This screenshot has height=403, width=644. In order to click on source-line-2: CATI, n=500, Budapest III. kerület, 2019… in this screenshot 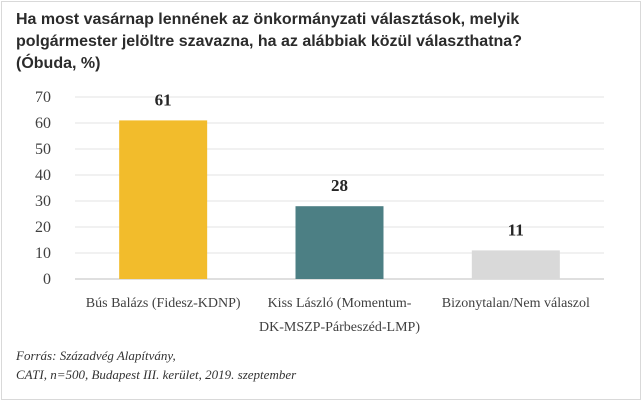, I will do `click(156, 374)`.